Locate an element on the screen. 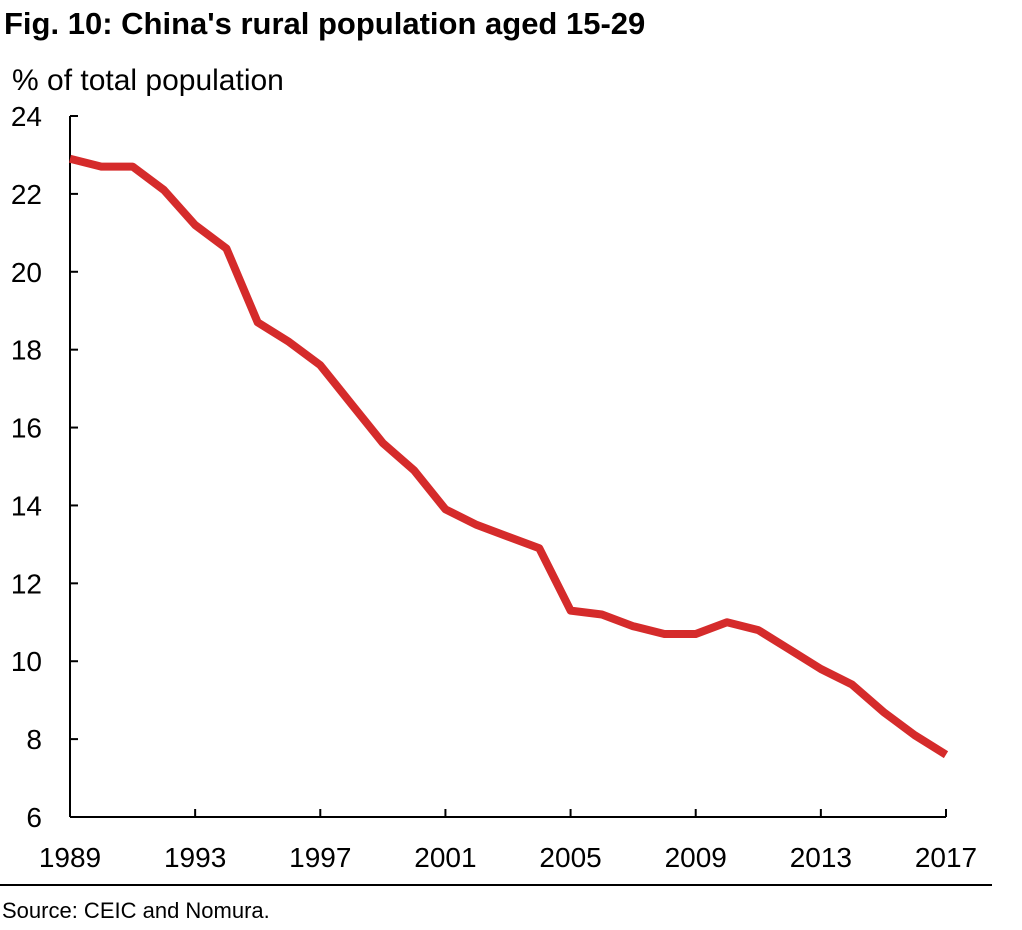 The width and height of the screenshot is (1022, 930). y-tick-label: 22 is located at coordinates (26, 194).